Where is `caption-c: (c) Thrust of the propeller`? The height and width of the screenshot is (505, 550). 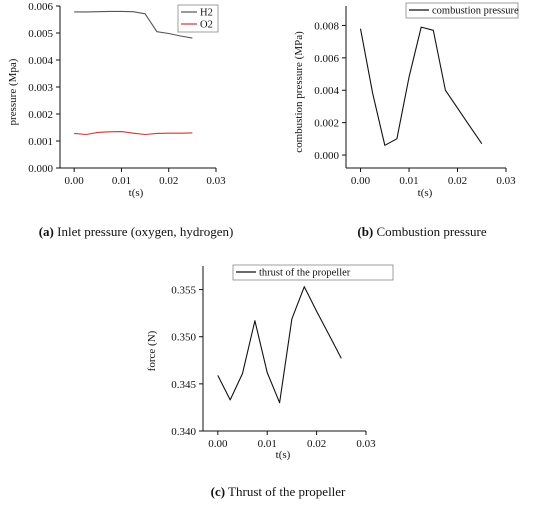 caption-c: (c) Thrust of the propeller is located at coordinates (278, 491).